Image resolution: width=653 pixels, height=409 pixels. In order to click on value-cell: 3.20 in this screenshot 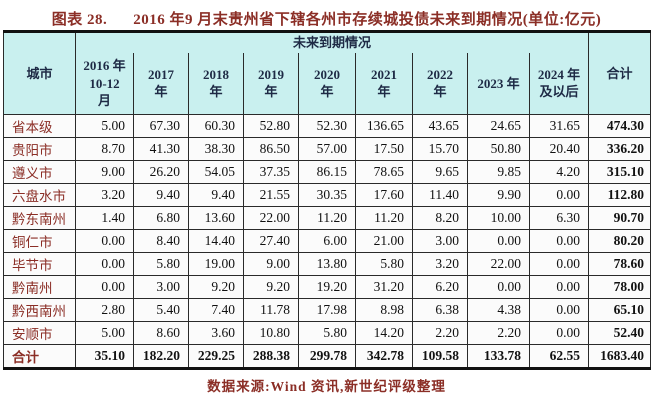, I will do `click(104, 195)`.